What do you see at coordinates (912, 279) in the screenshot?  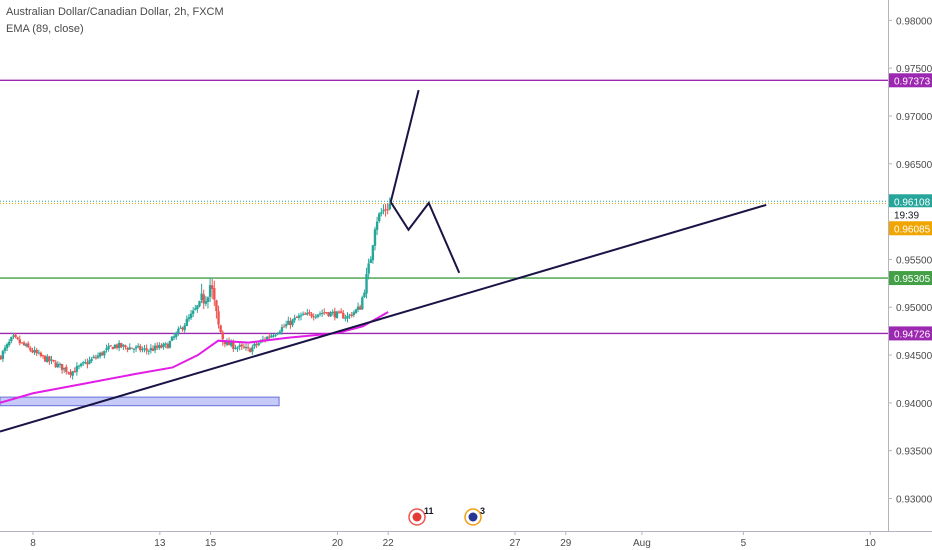 I see `level-middle-tag: 0.95305` at bounding box center [912, 279].